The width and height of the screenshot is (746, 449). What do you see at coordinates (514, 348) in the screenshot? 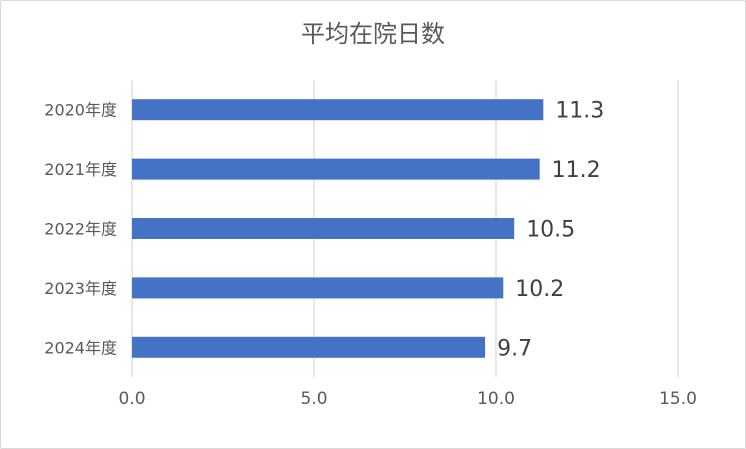
I see `data-label: 9.7` at bounding box center [514, 348].